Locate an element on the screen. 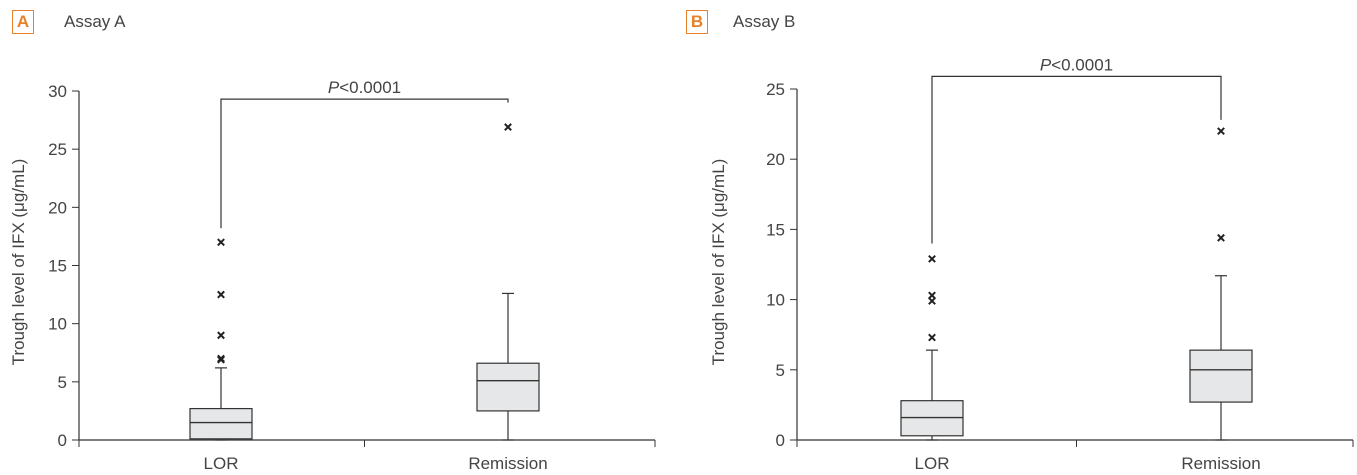  y-tick-label: 30 is located at coordinates (57, 91).